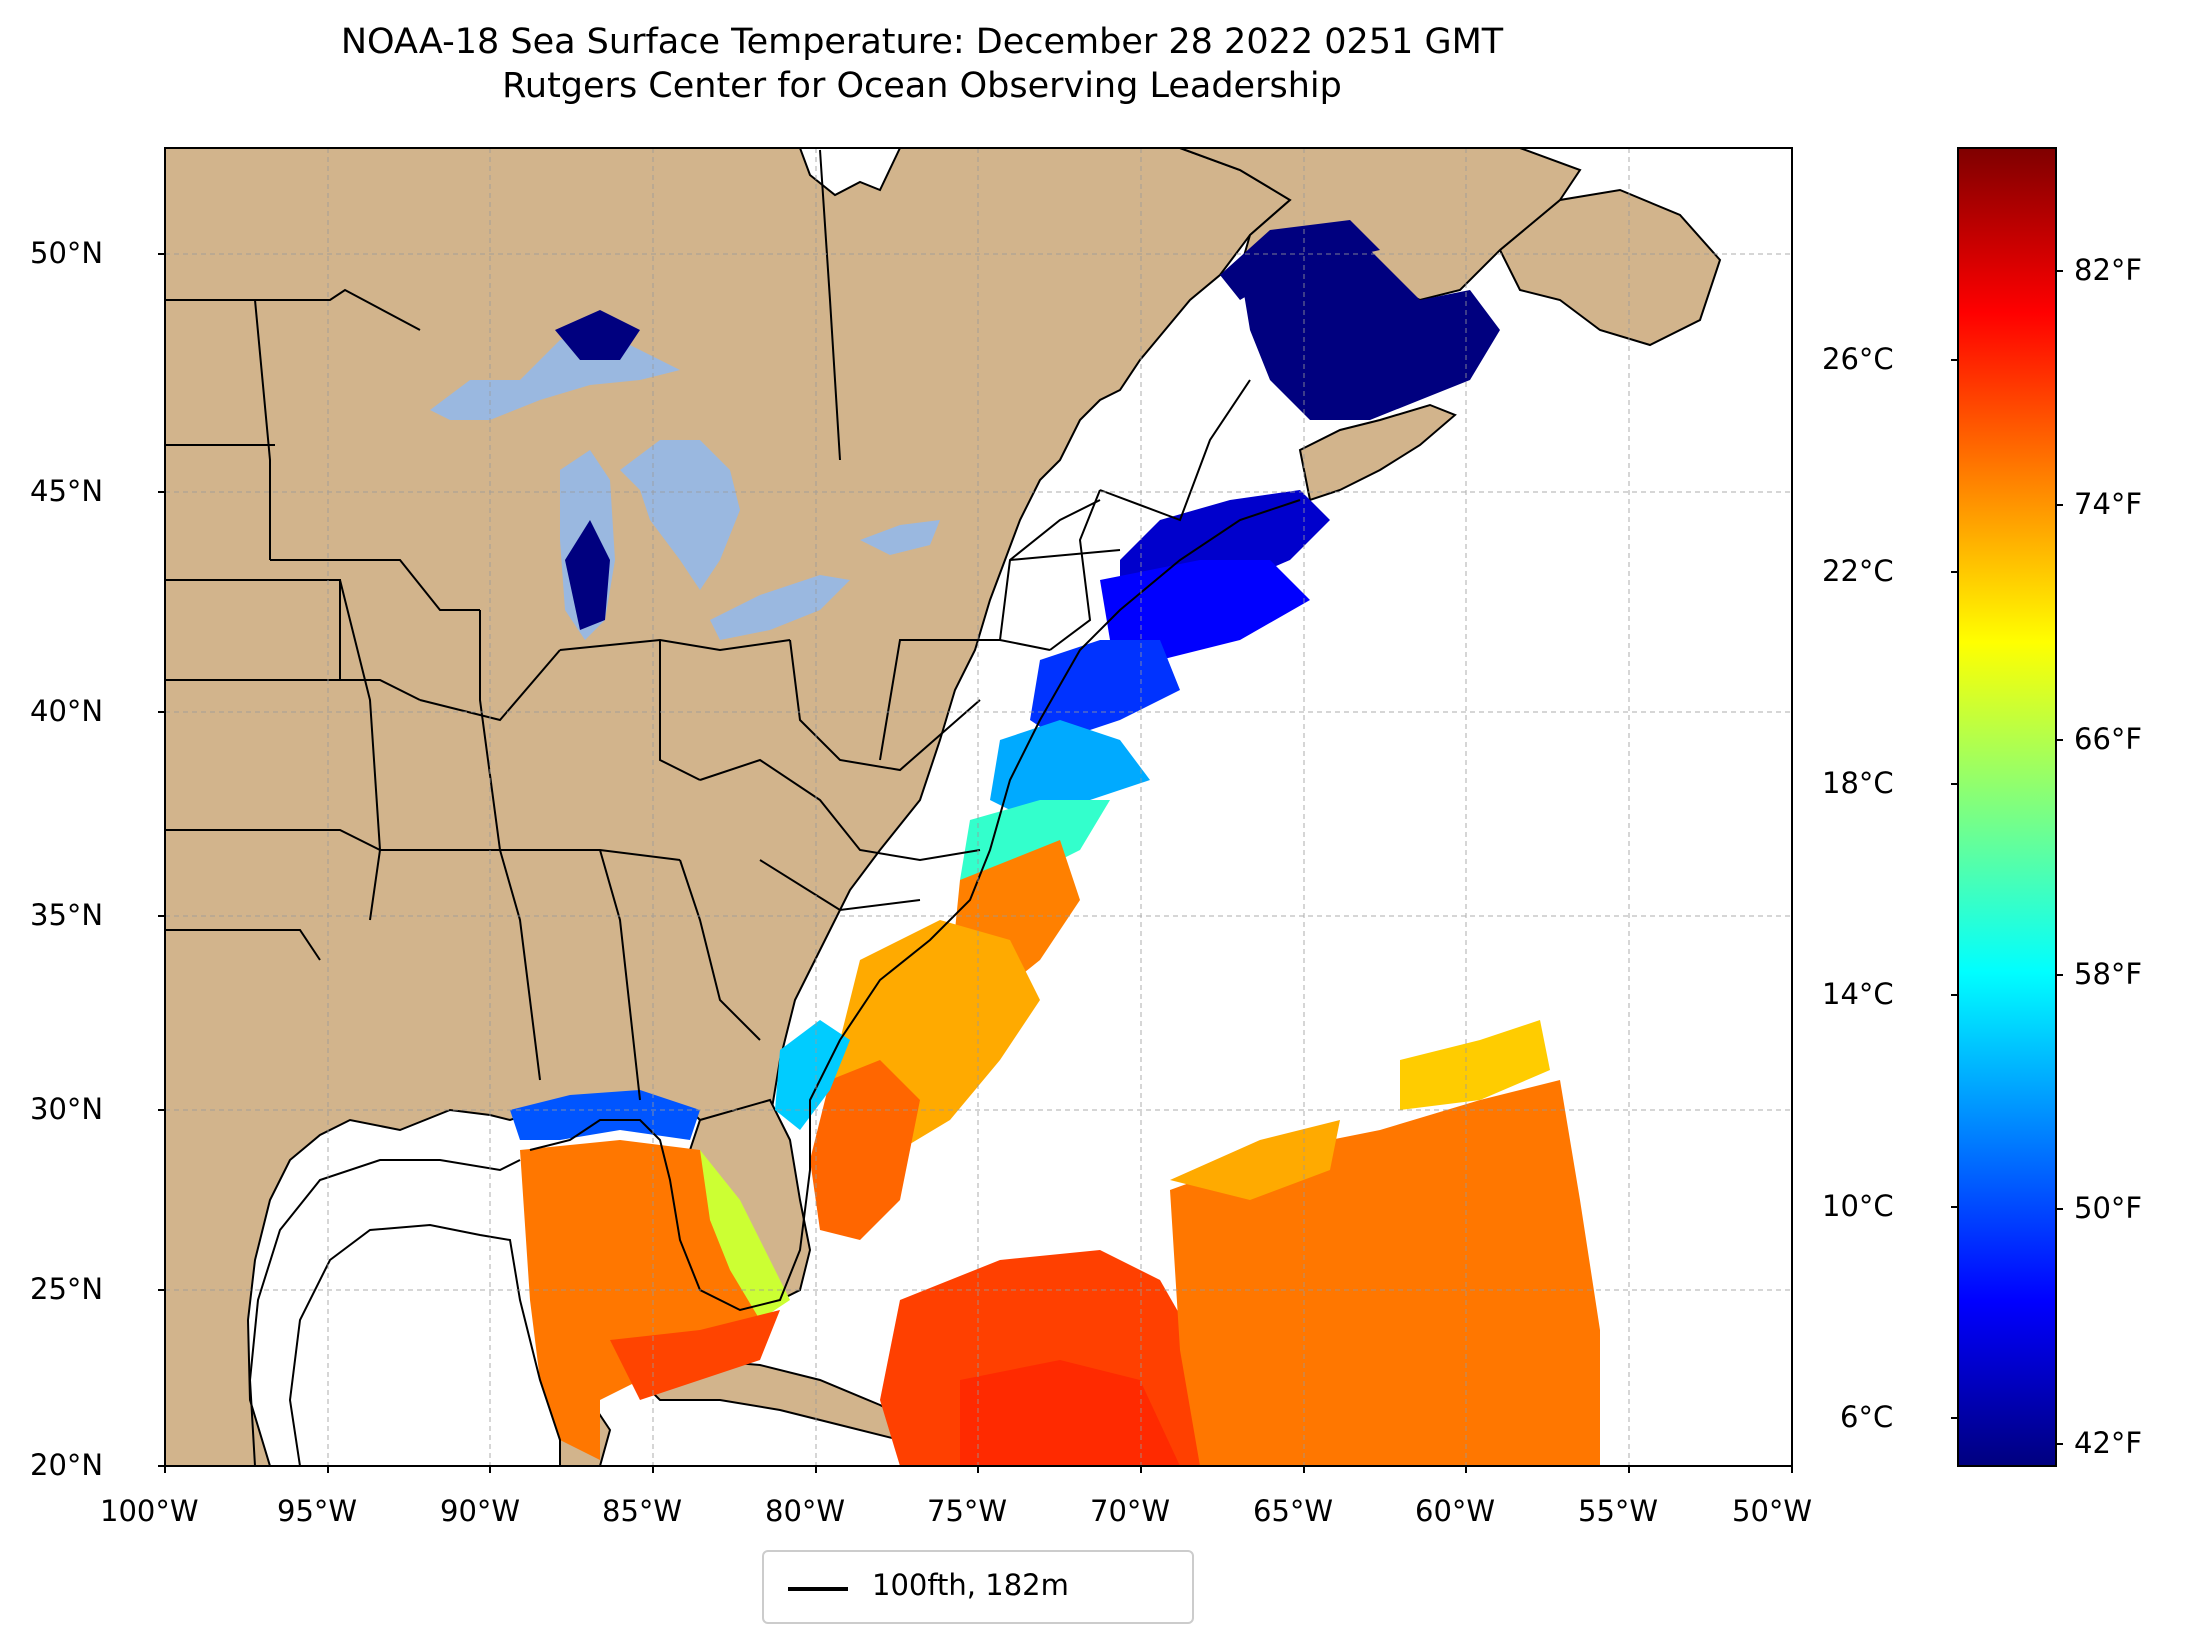  What do you see at coordinates (970, 1585) in the screenshot?
I see `legend-label: 100fth, 182m` at bounding box center [970, 1585].